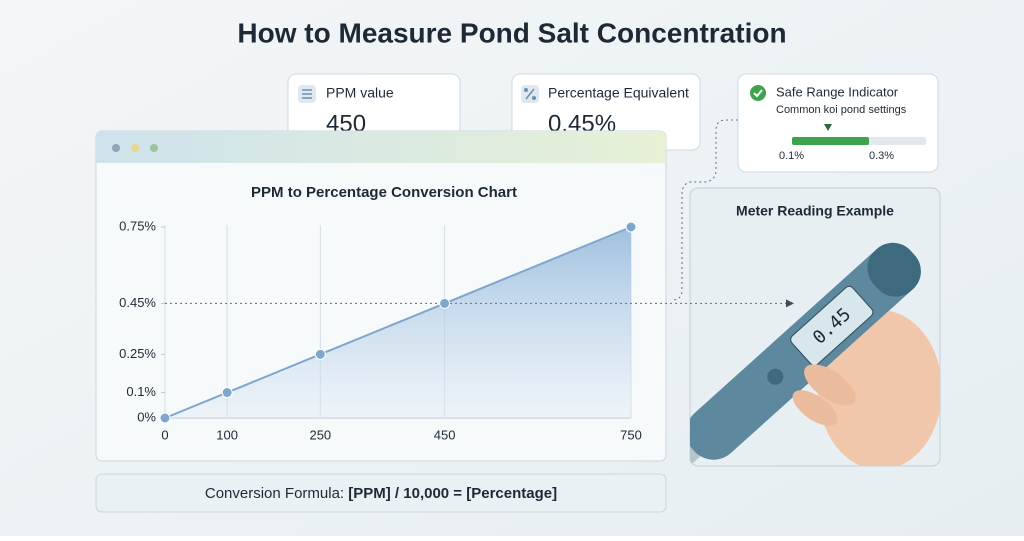 The image size is (1024, 541). What do you see at coordinates (137, 302) in the screenshot?
I see `y-tick-label: 0.45%` at bounding box center [137, 302].